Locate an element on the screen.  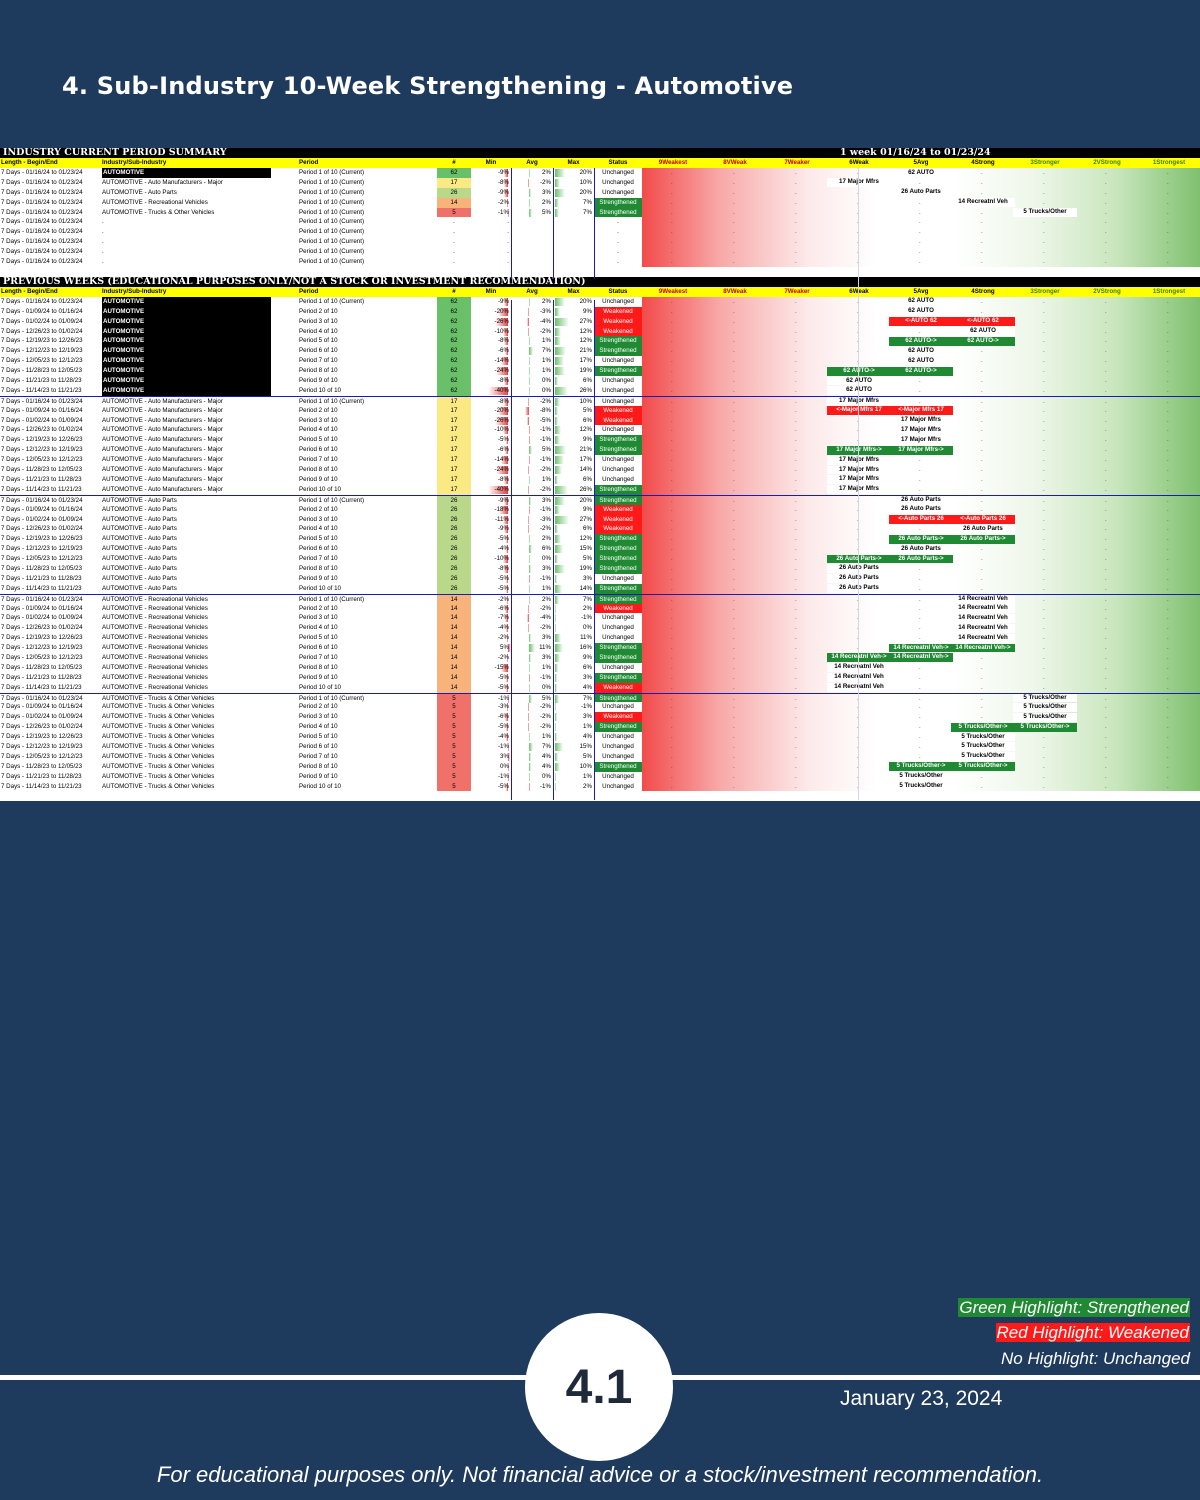
industry-name: AUTOMOTIVE - Recreational Vehicles is located at coordinates (155, 599).